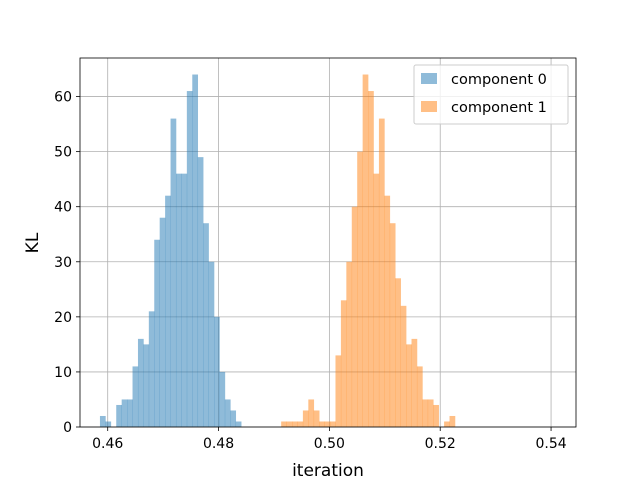 The image size is (640, 480). What do you see at coordinates (499, 80) in the screenshot?
I see `legend-label-component-0: component 0` at bounding box center [499, 80].